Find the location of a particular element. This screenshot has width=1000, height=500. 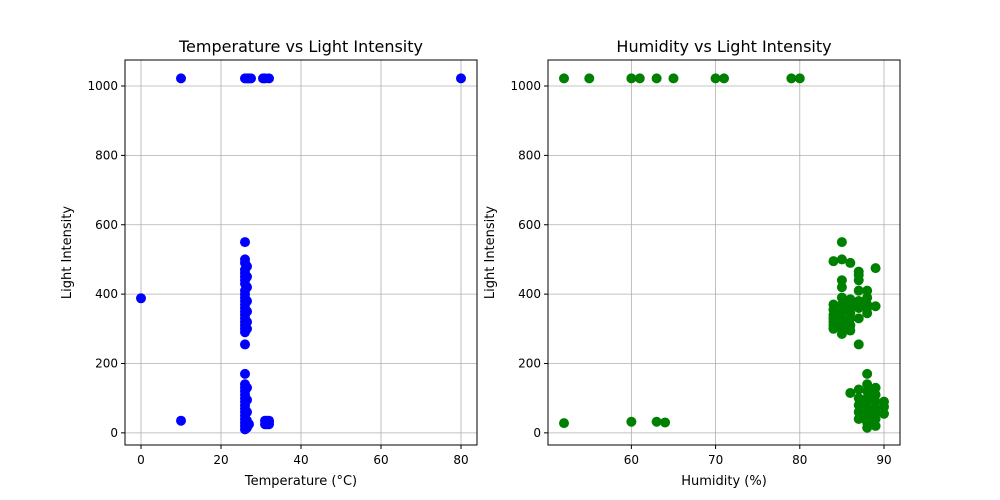

humidity-x-axis-label: Humidity (%) is located at coordinates (724, 481).